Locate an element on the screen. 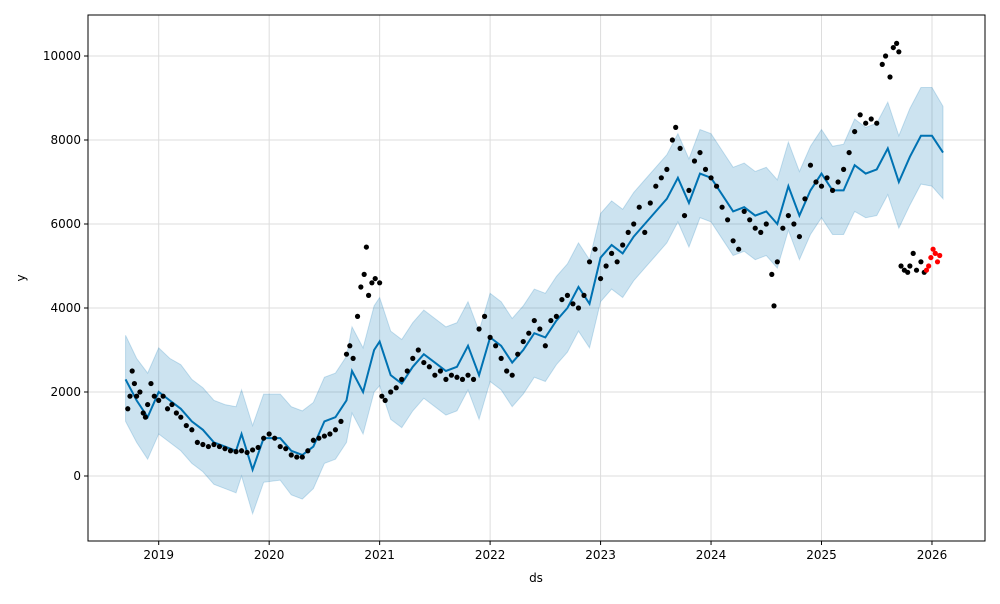  x-tick-label: 2019 is located at coordinates (158, 555).